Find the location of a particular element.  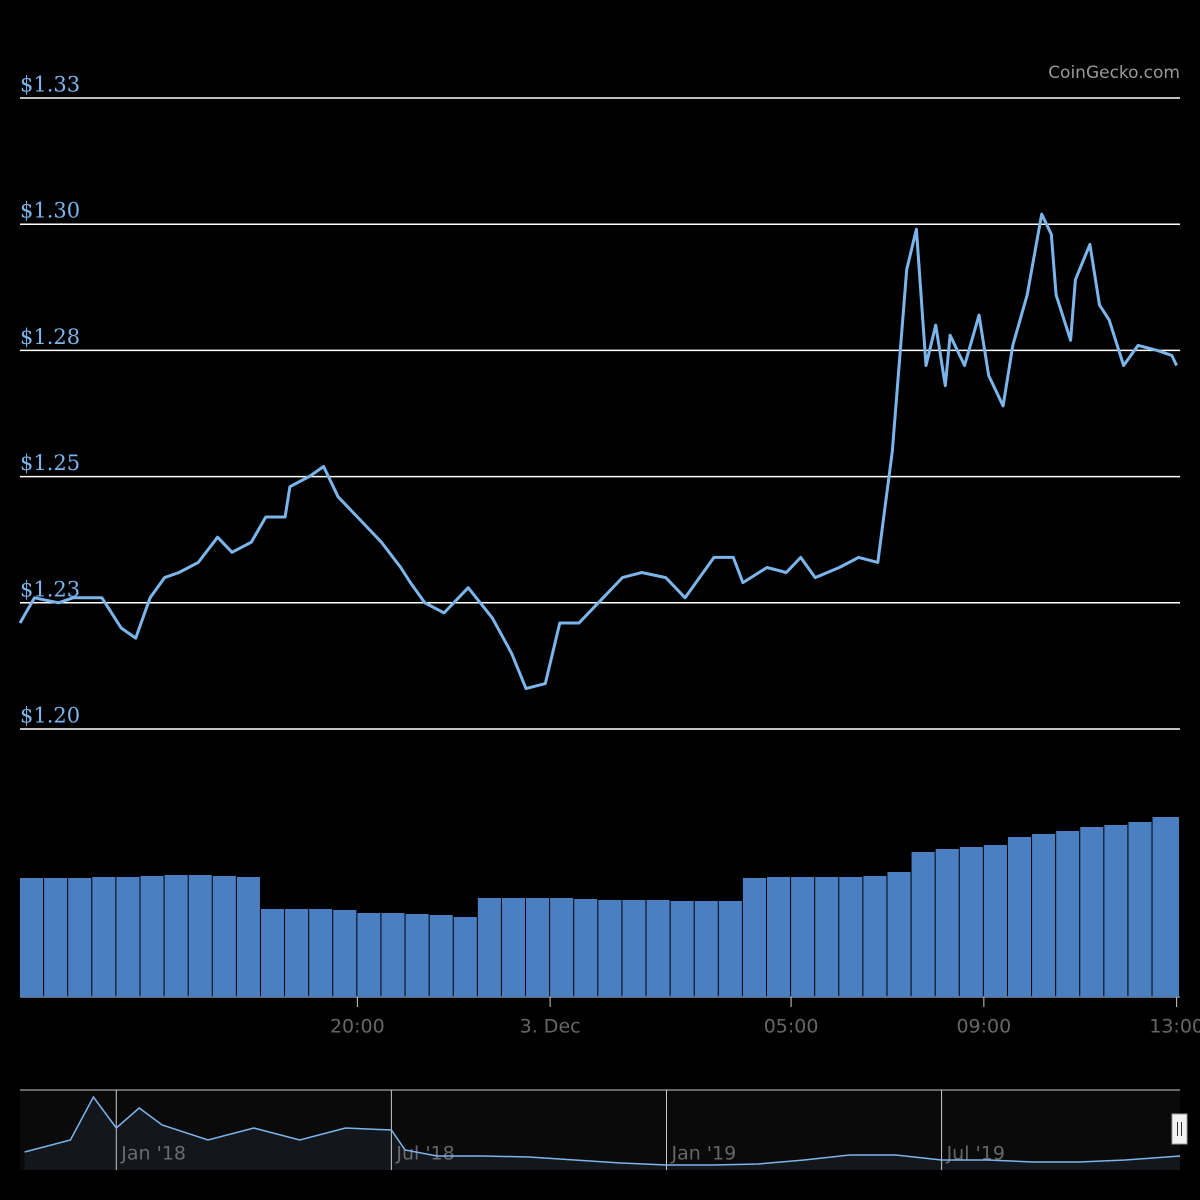

y-tick-label: $1.30 is located at coordinates (50, 211).